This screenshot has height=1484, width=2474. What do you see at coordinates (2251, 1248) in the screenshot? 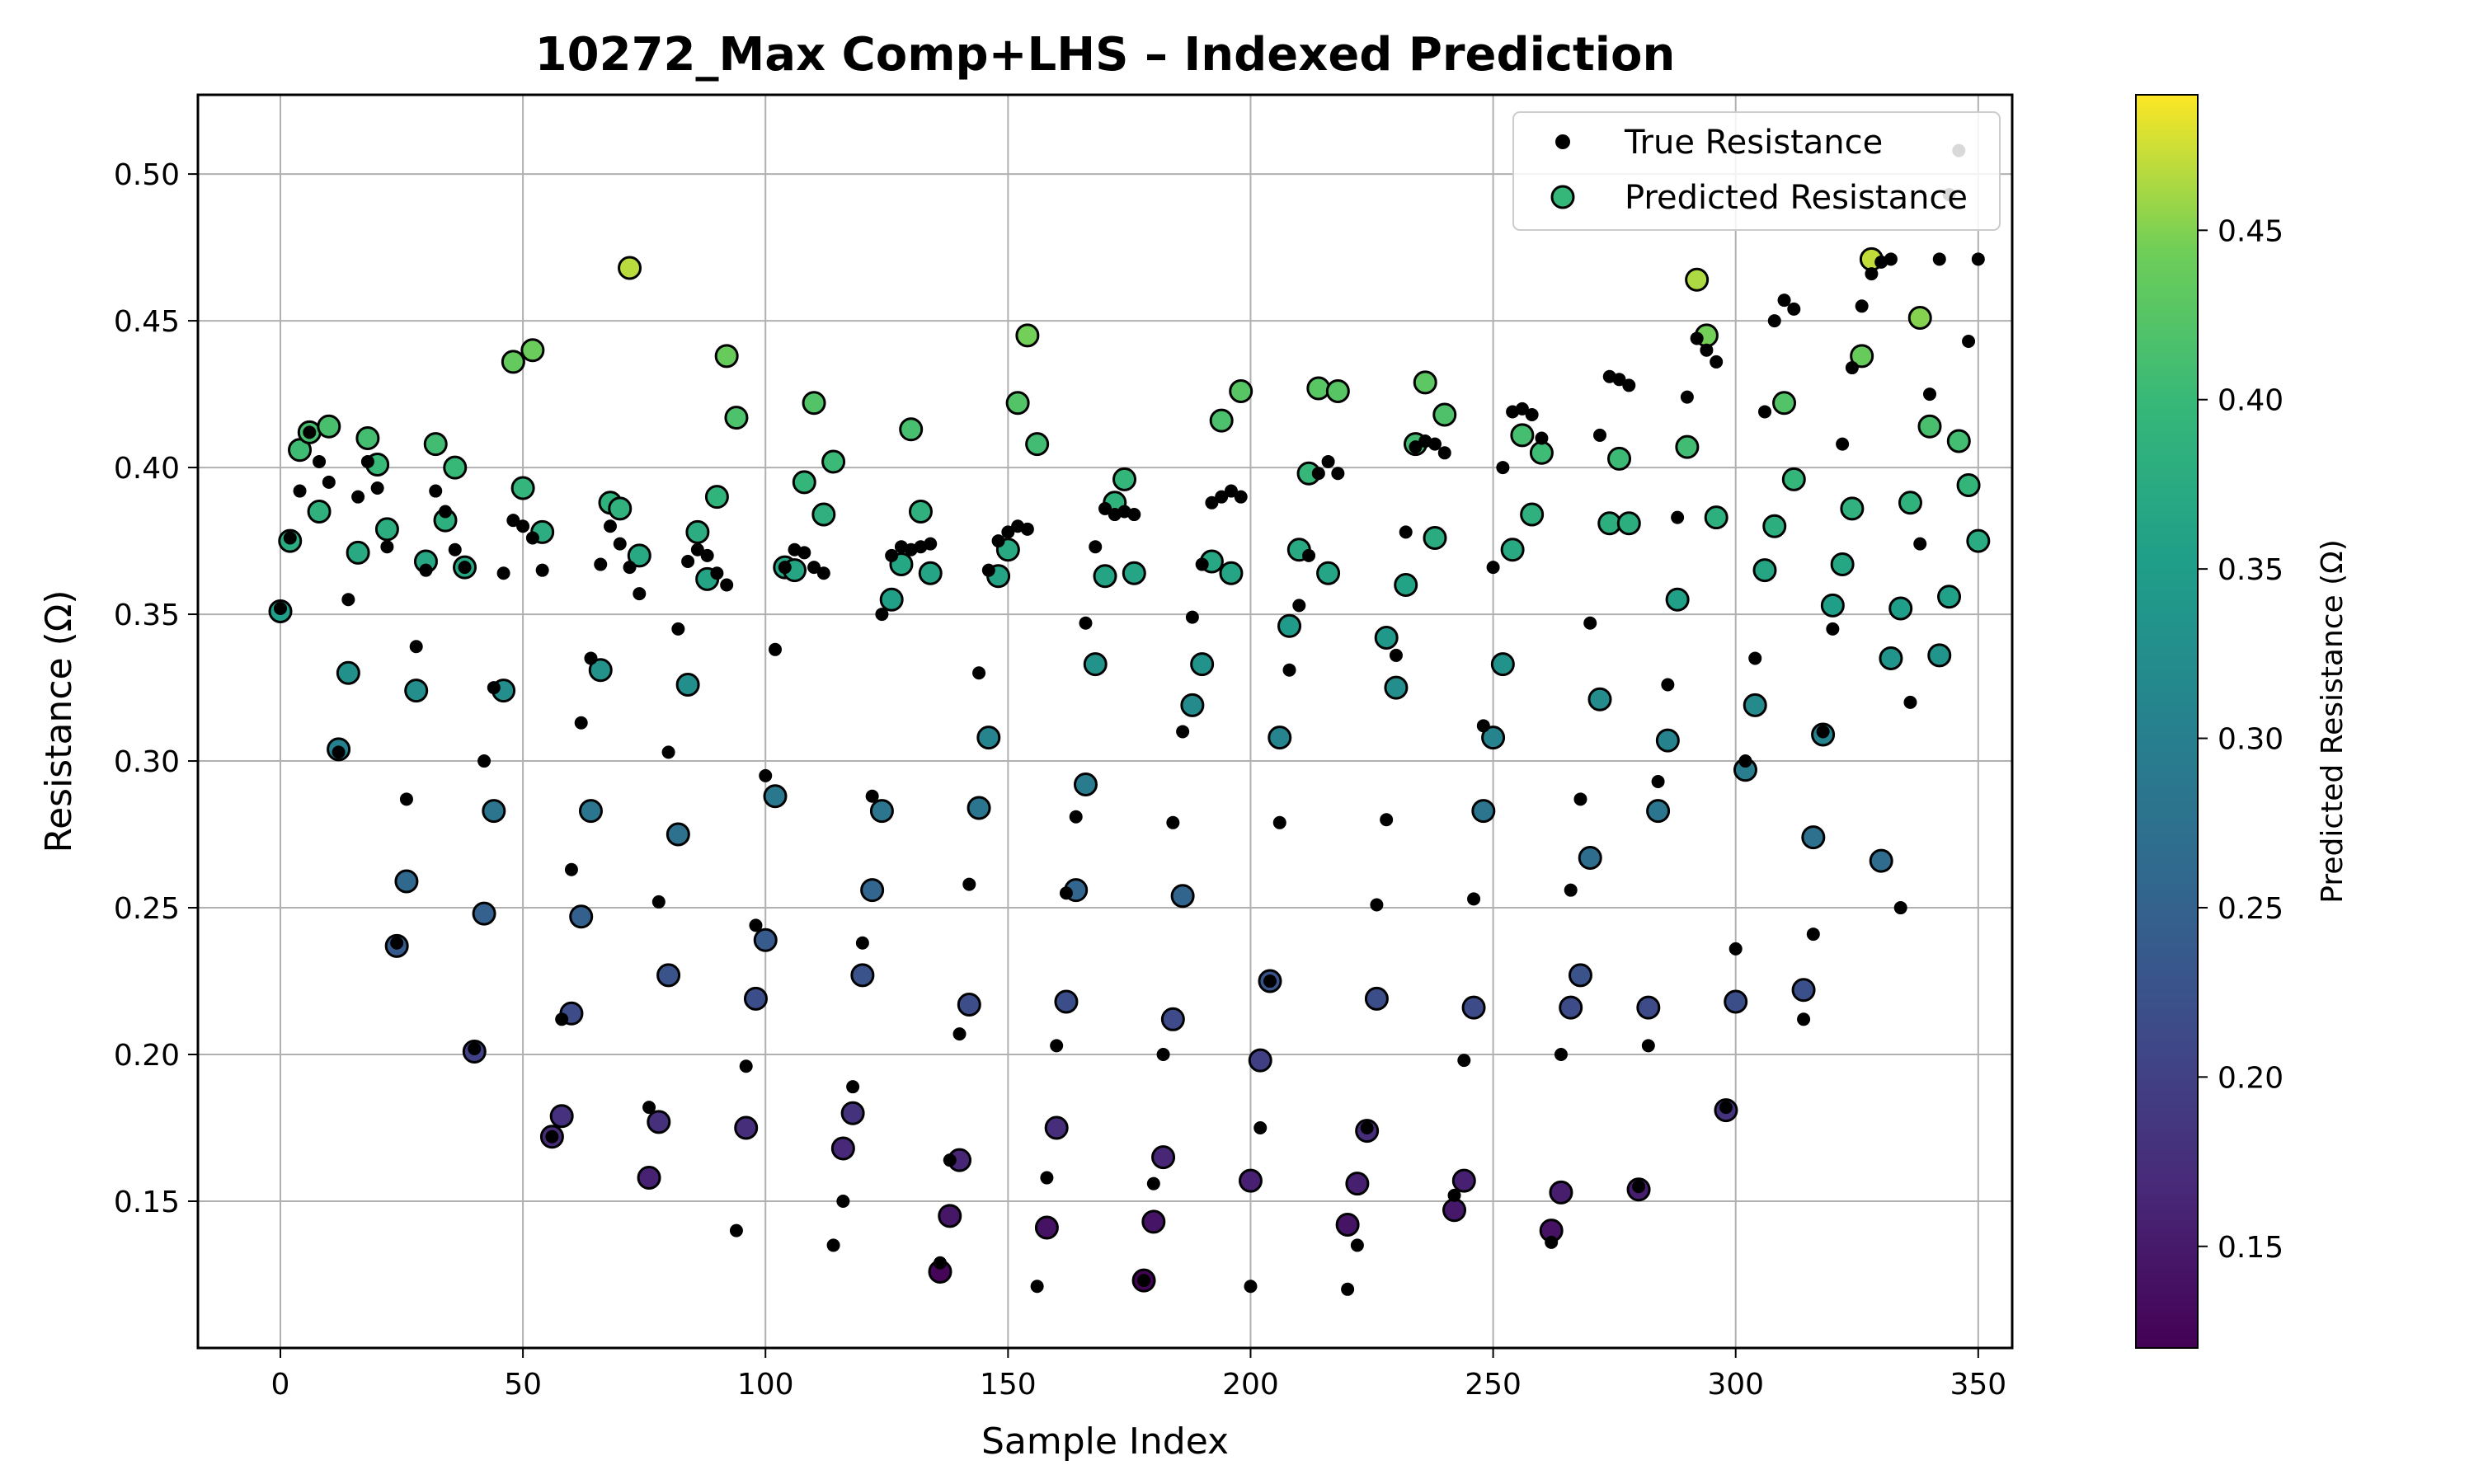
I see `colorbar-tick-label: 0.15` at bounding box center [2251, 1248].